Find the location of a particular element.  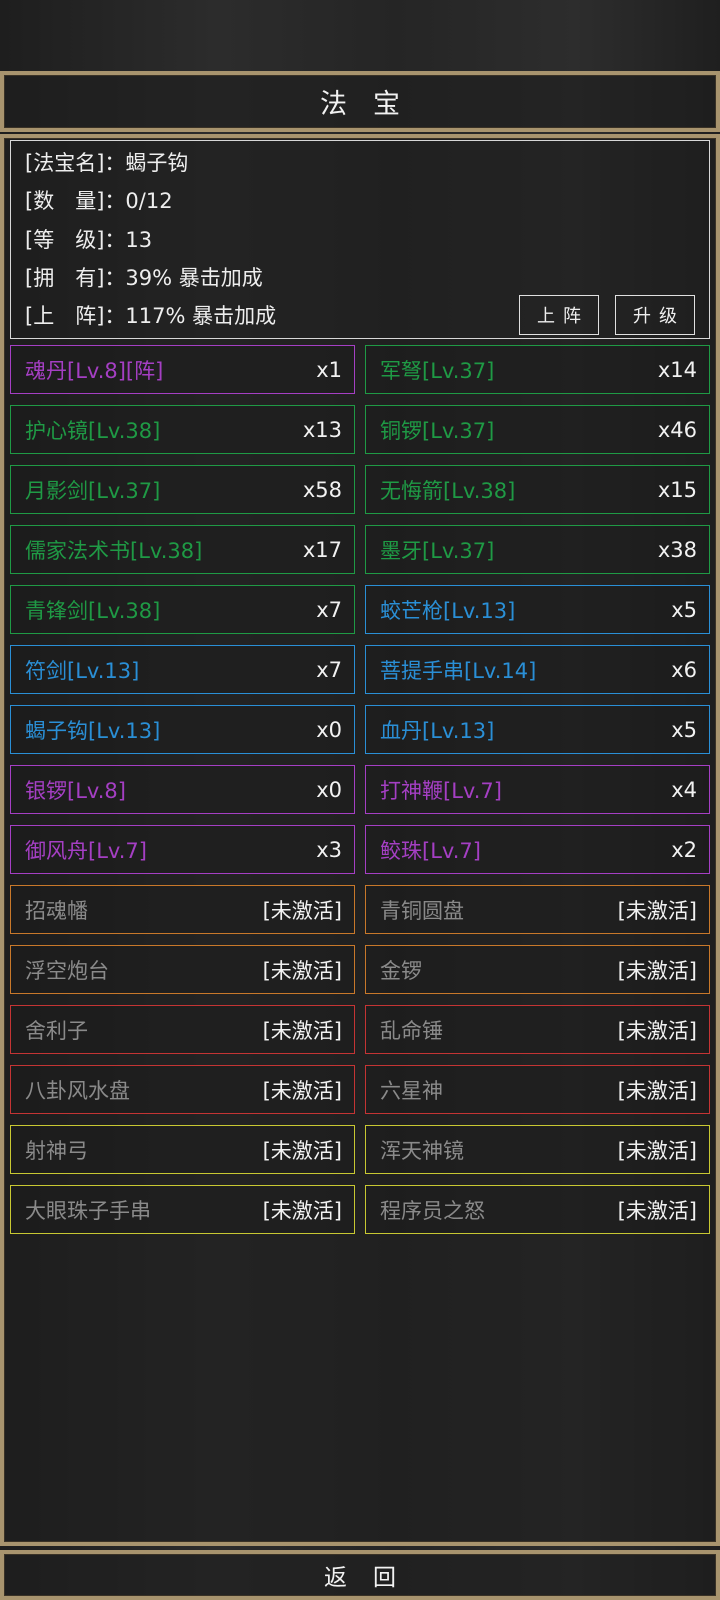

treasure-item-name: 招魂幡 is located at coordinates (56, 910).